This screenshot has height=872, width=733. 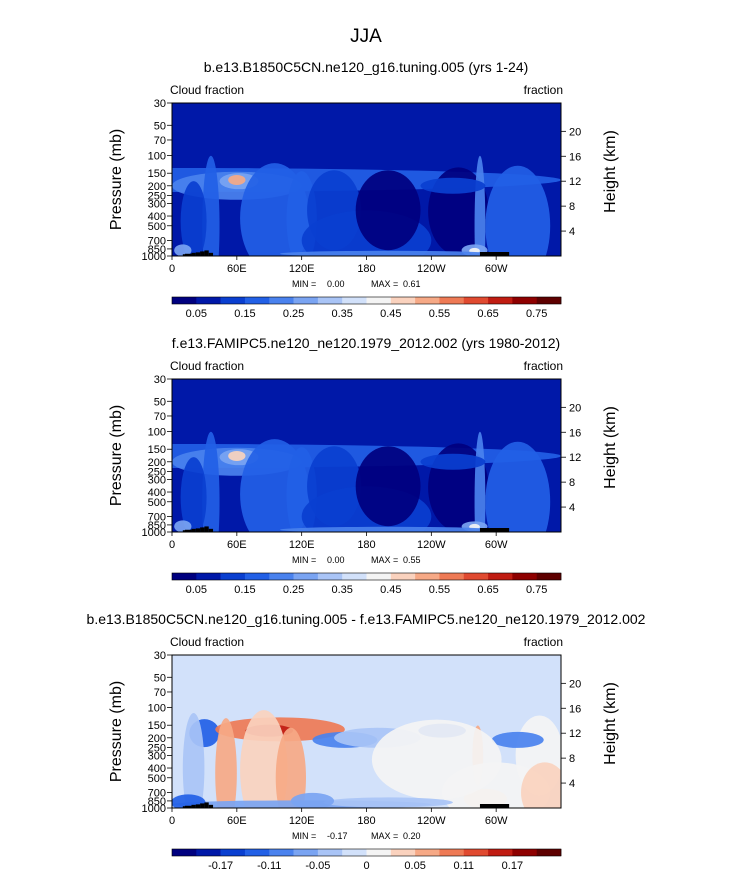 What do you see at coordinates (575, 182) in the screenshot?
I see `y2-tick-label: 12` at bounding box center [575, 182].